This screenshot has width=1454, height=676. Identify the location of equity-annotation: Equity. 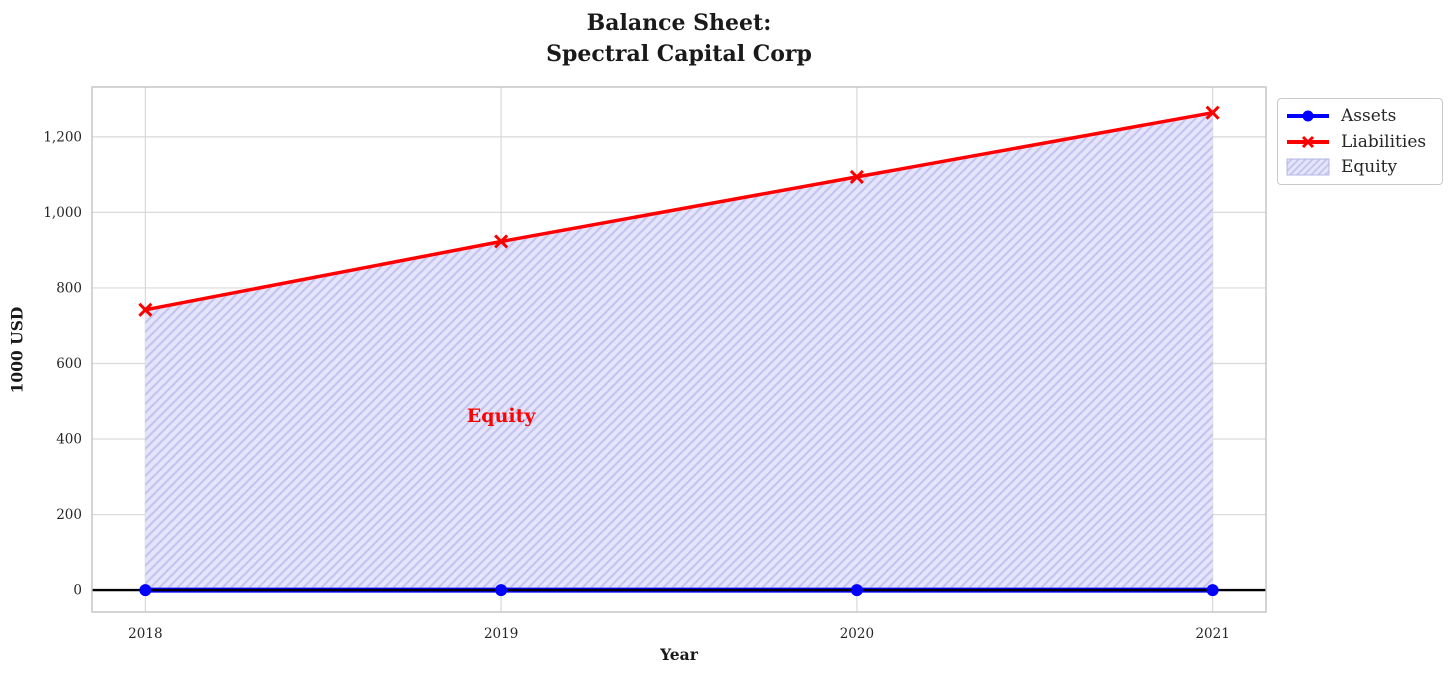
(501, 415).